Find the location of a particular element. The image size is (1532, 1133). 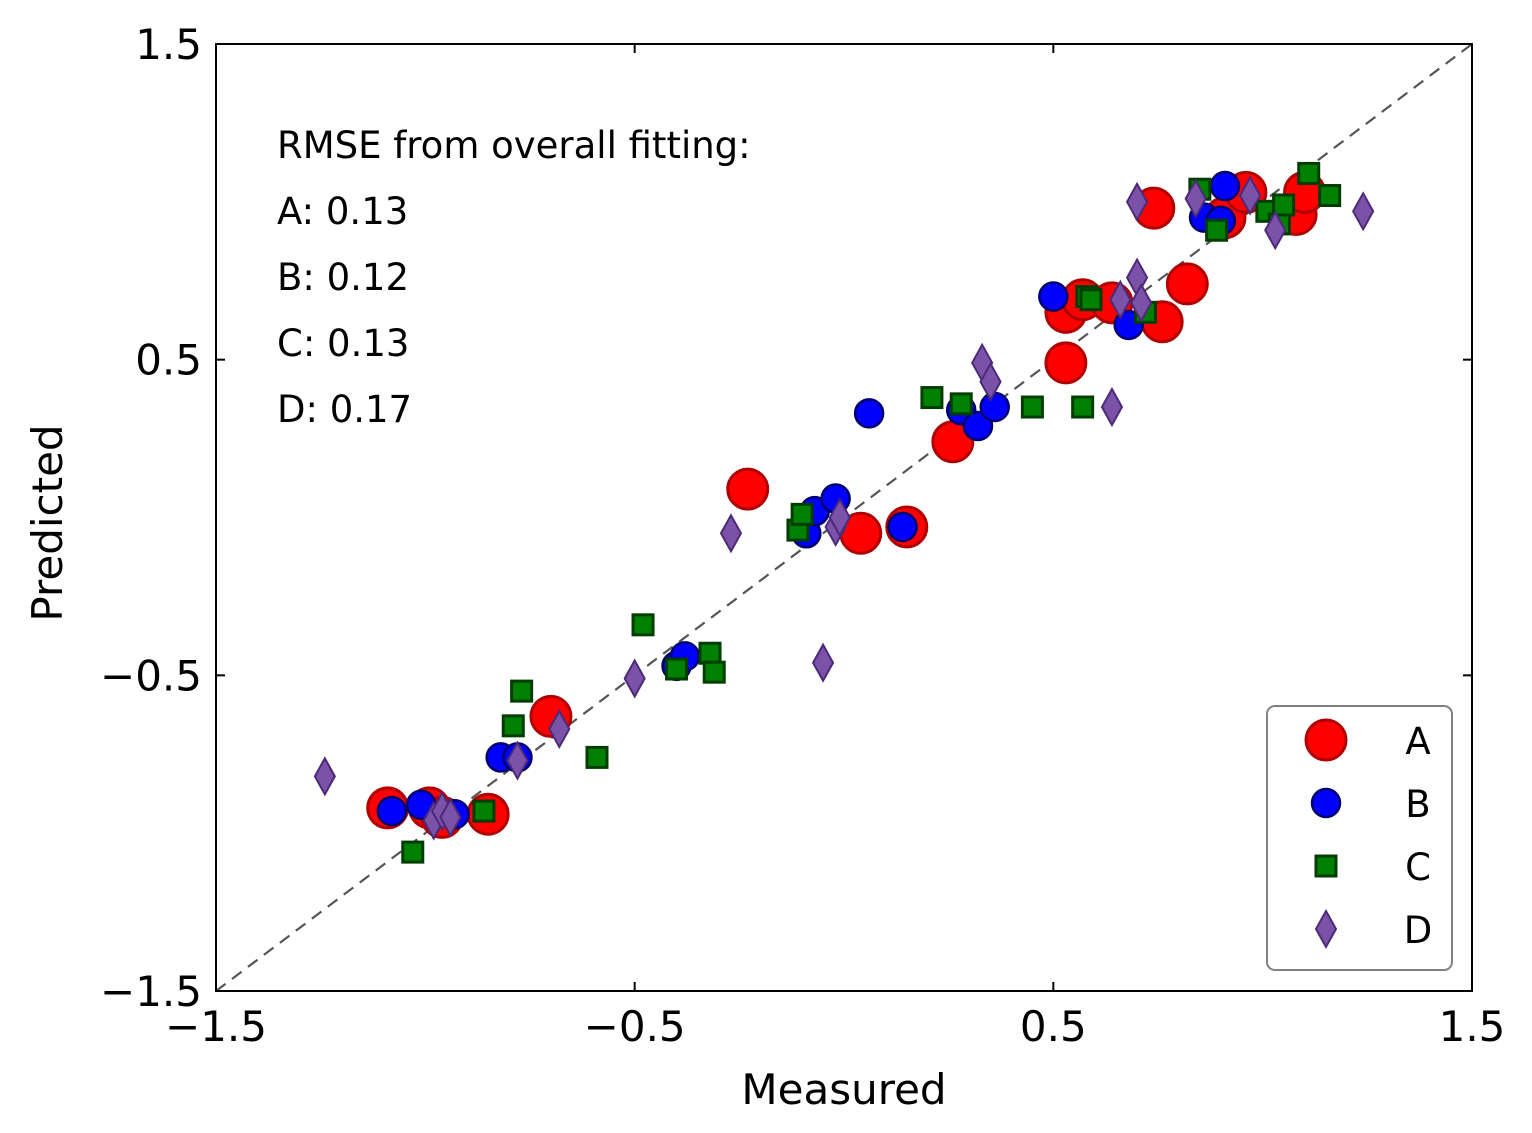

legend: A B C D is located at coordinates (1359, 838).